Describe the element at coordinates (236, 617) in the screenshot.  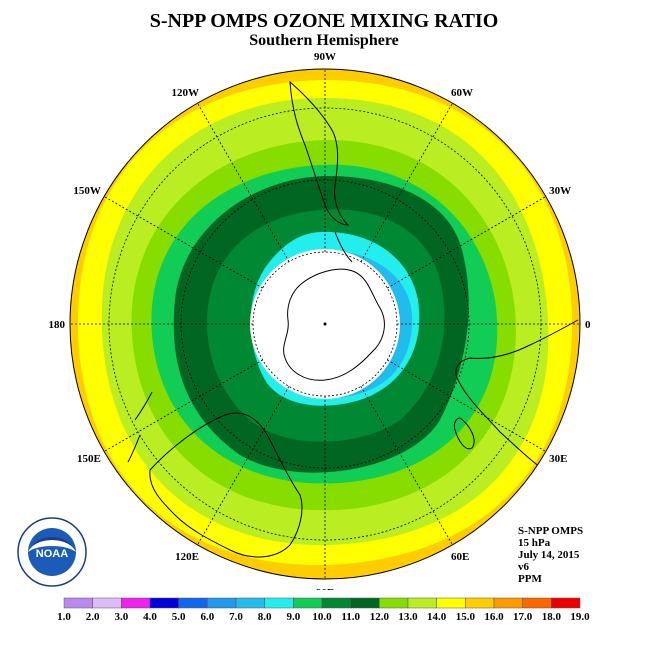
I see `color-scale-tick-label: 7.0` at that location.